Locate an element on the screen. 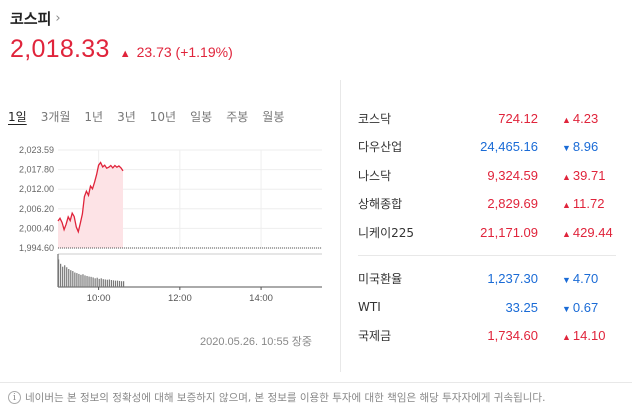 The width and height of the screenshot is (632, 412). quote-change: ▲ 14.10 is located at coordinates (577, 335).